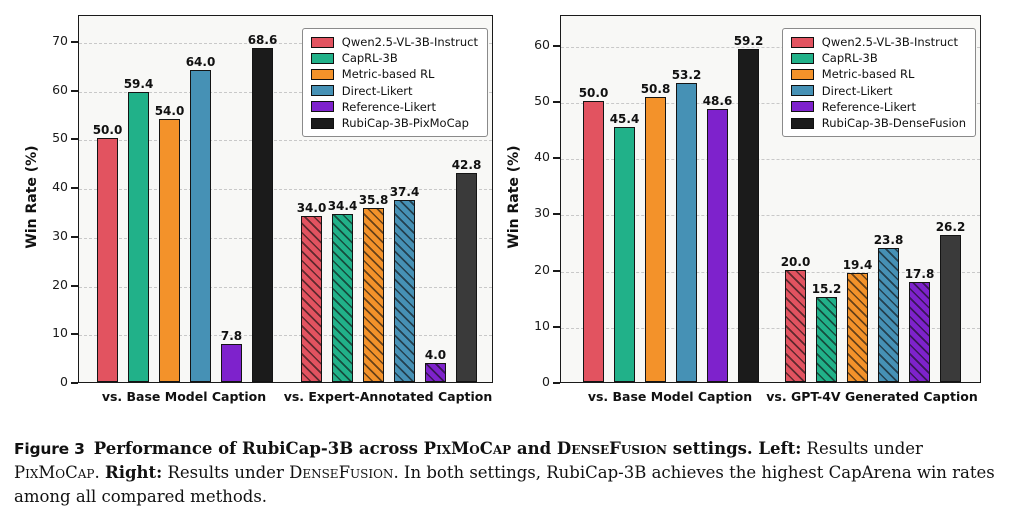  Describe the element at coordinates (542, 44) in the screenshot. I see `y-tick-label: 60` at that location.